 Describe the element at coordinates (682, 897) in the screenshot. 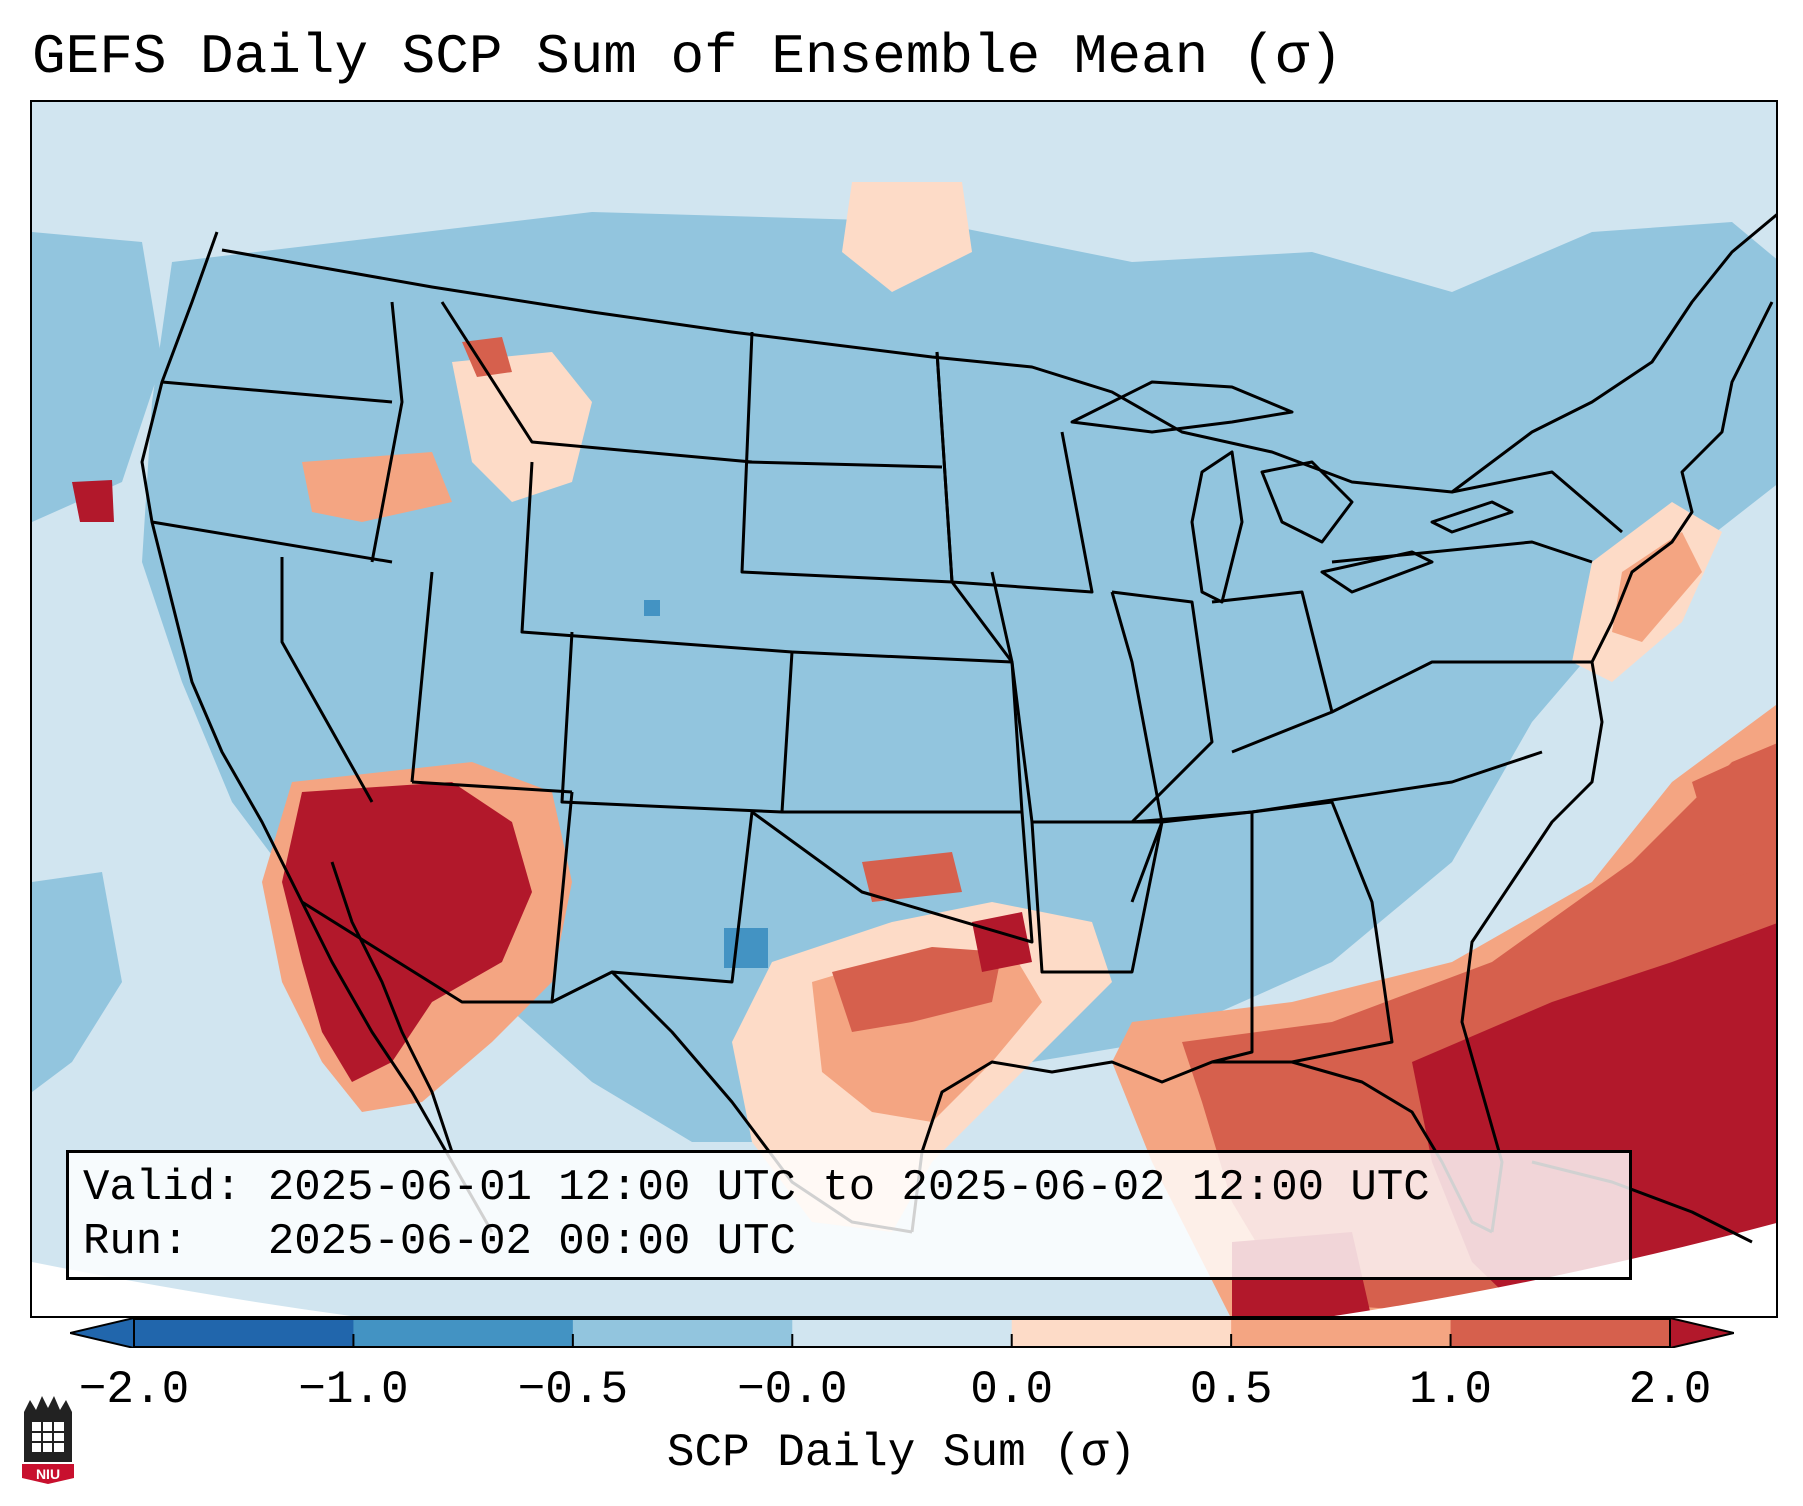

I see `state-line-nm-tx` at that location.